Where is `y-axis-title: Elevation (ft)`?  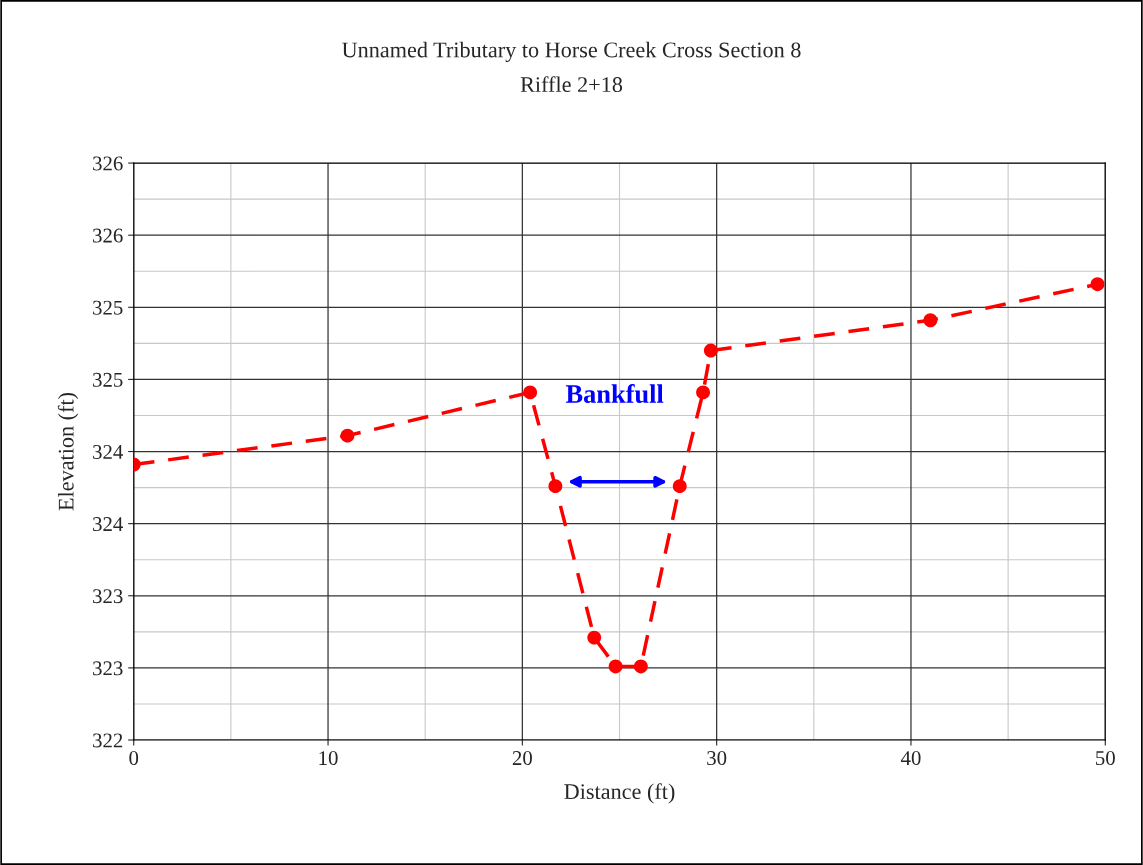
y-axis-title: Elevation (ft) is located at coordinates (68, 451).